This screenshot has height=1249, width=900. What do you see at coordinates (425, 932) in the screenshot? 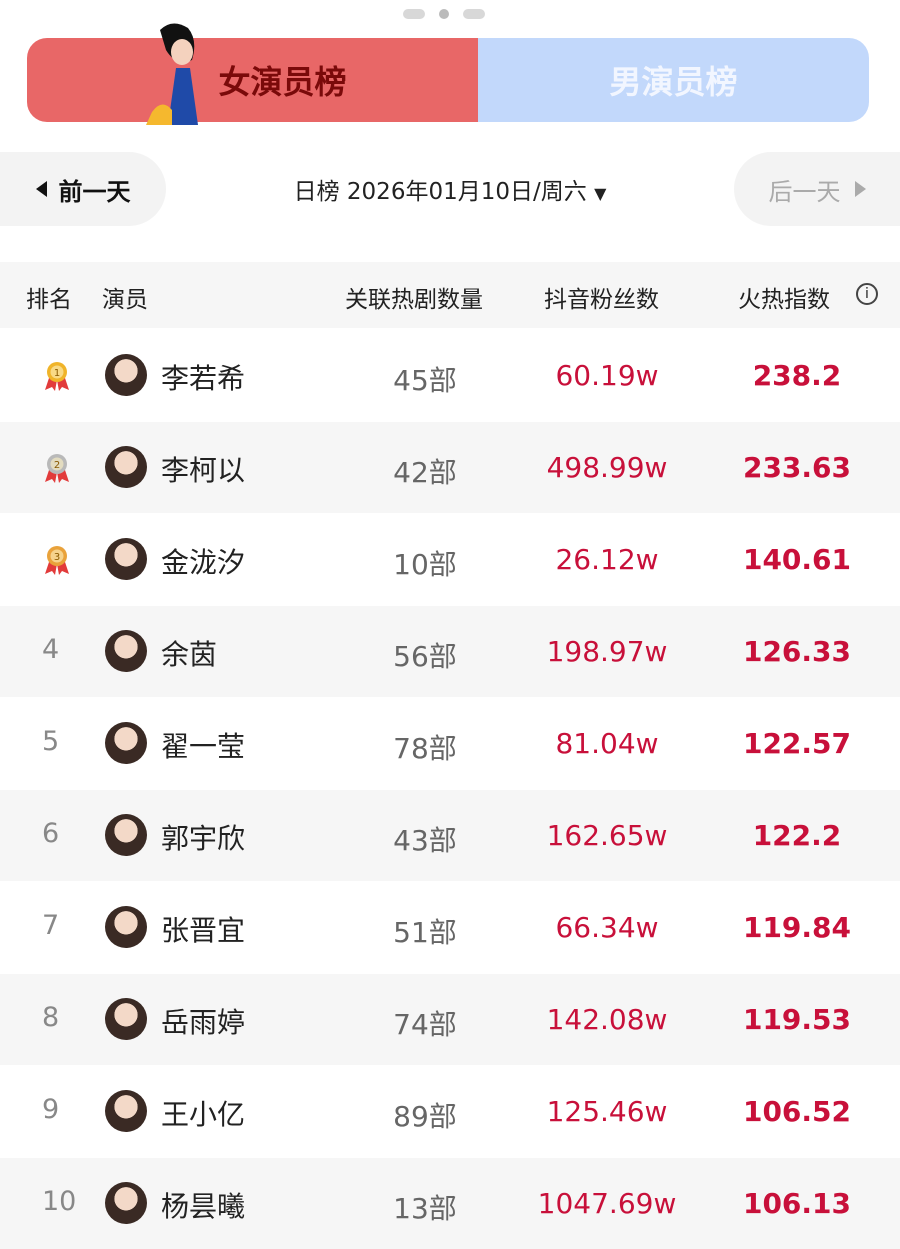
I see `drama-count: 51部` at bounding box center [425, 932].